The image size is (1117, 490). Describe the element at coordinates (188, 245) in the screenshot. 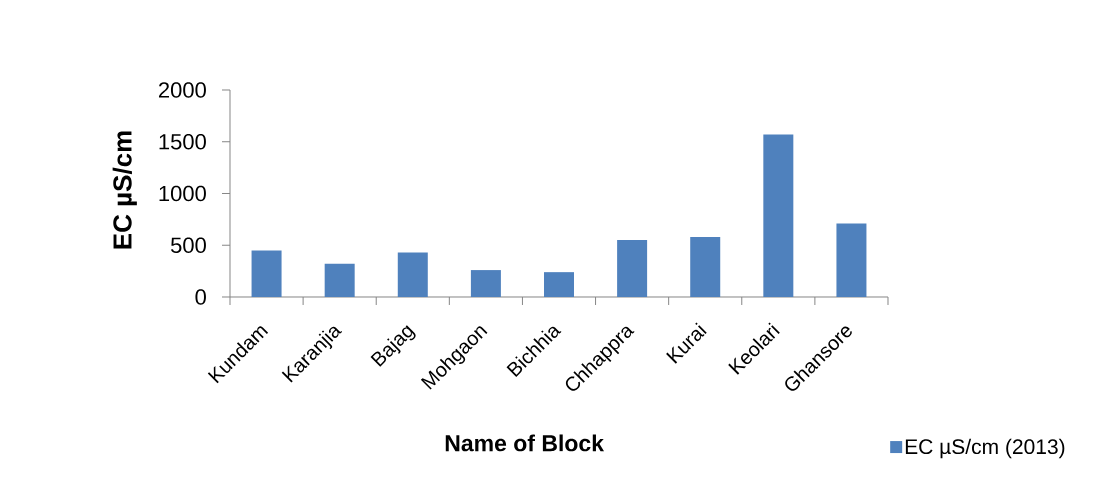

I see `y-tick-label: 500` at that location.